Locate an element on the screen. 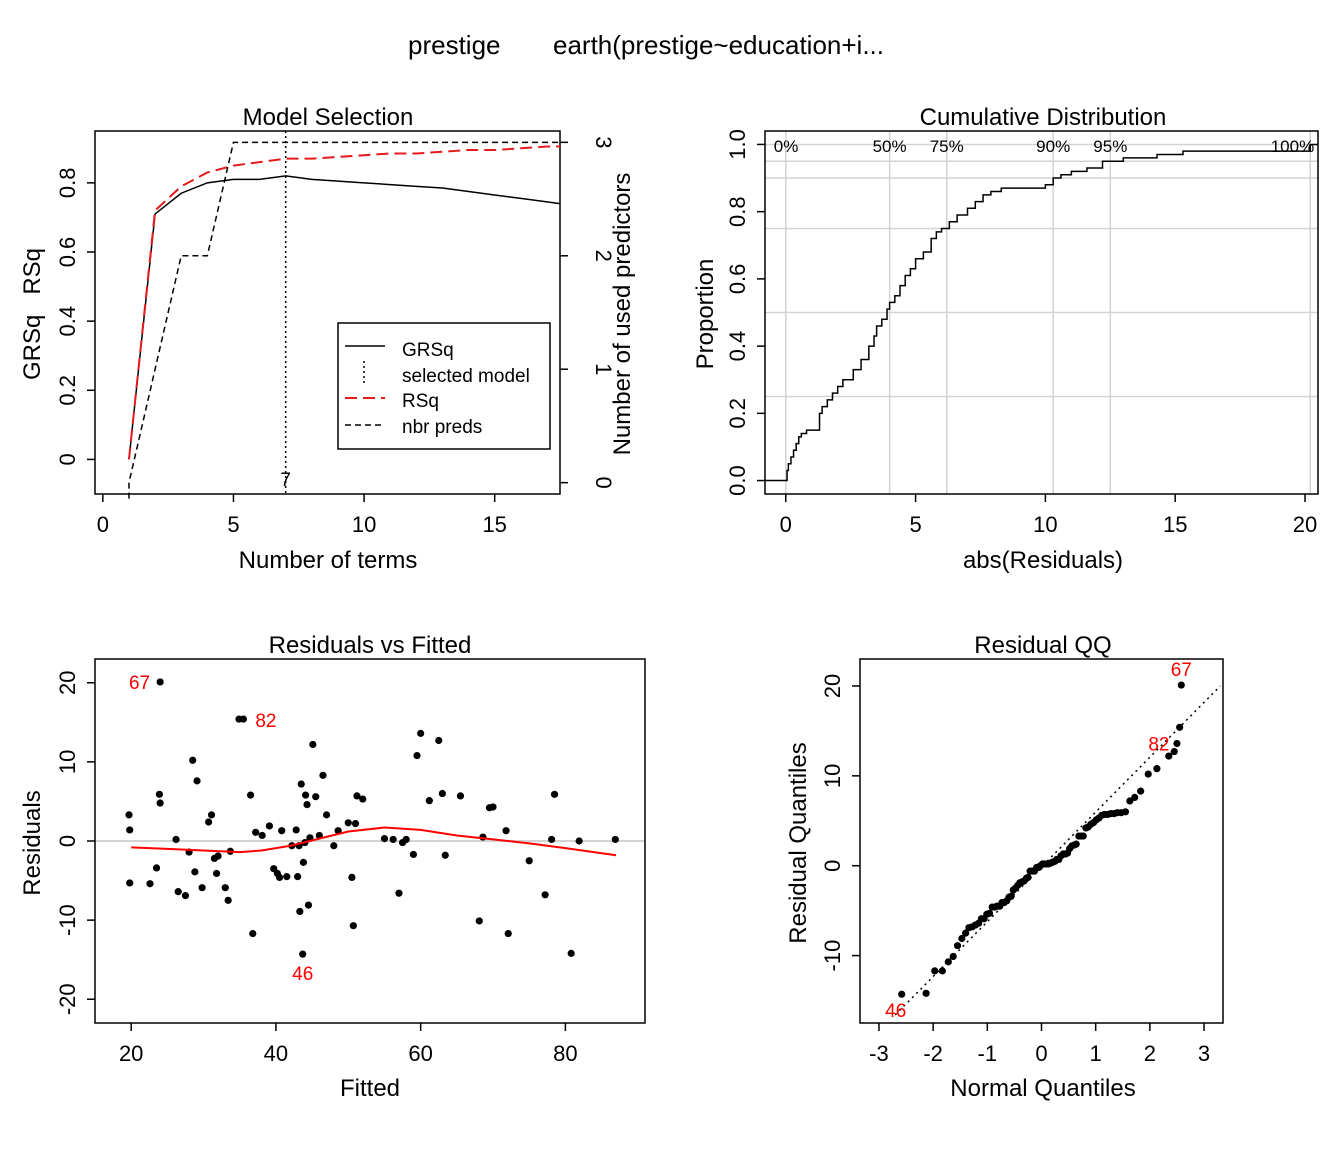  cumdist-plot-box is located at coordinates (1041, 312).